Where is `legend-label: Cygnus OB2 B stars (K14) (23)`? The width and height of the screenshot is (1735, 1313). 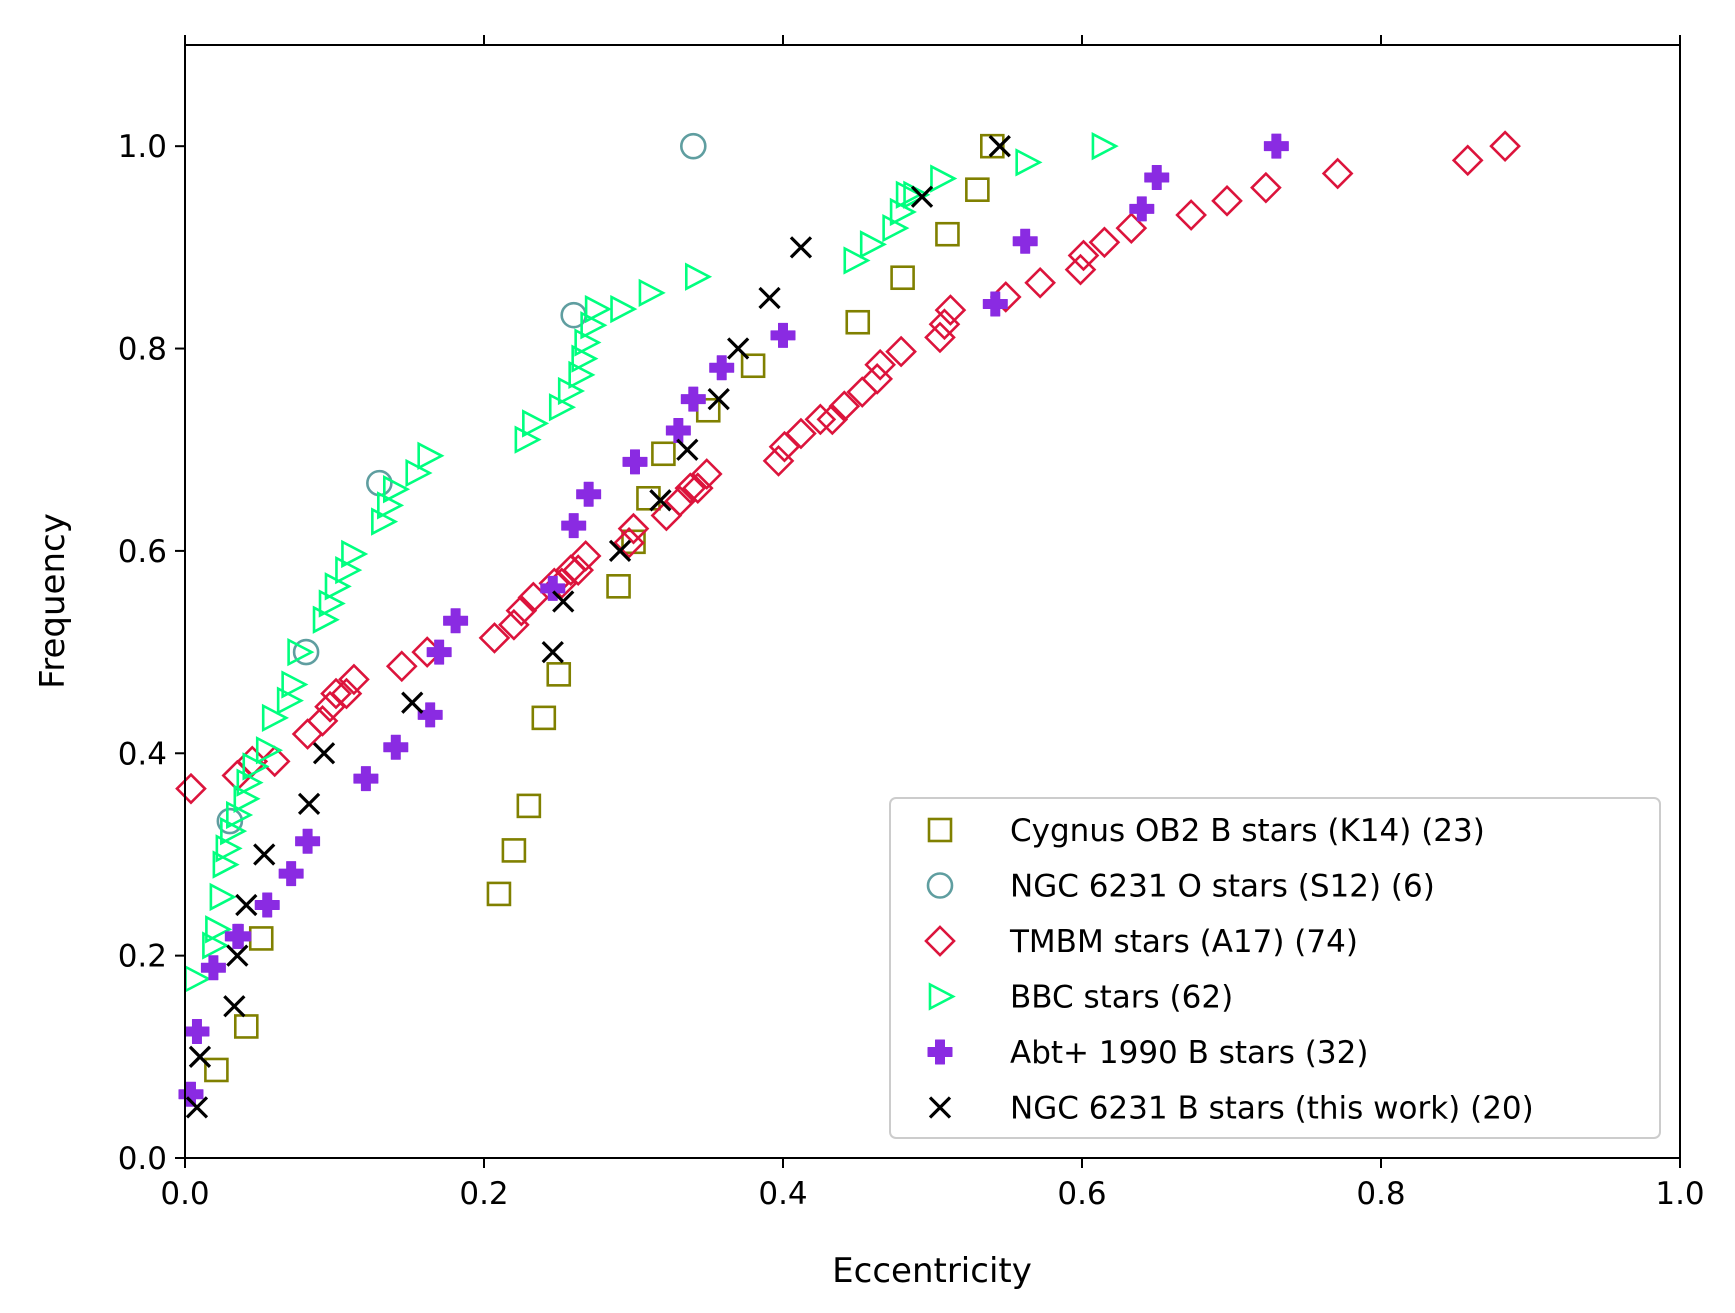 legend-label: Cygnus OB2 B stars (K14) (23) is located at coordinates (1247, 831).